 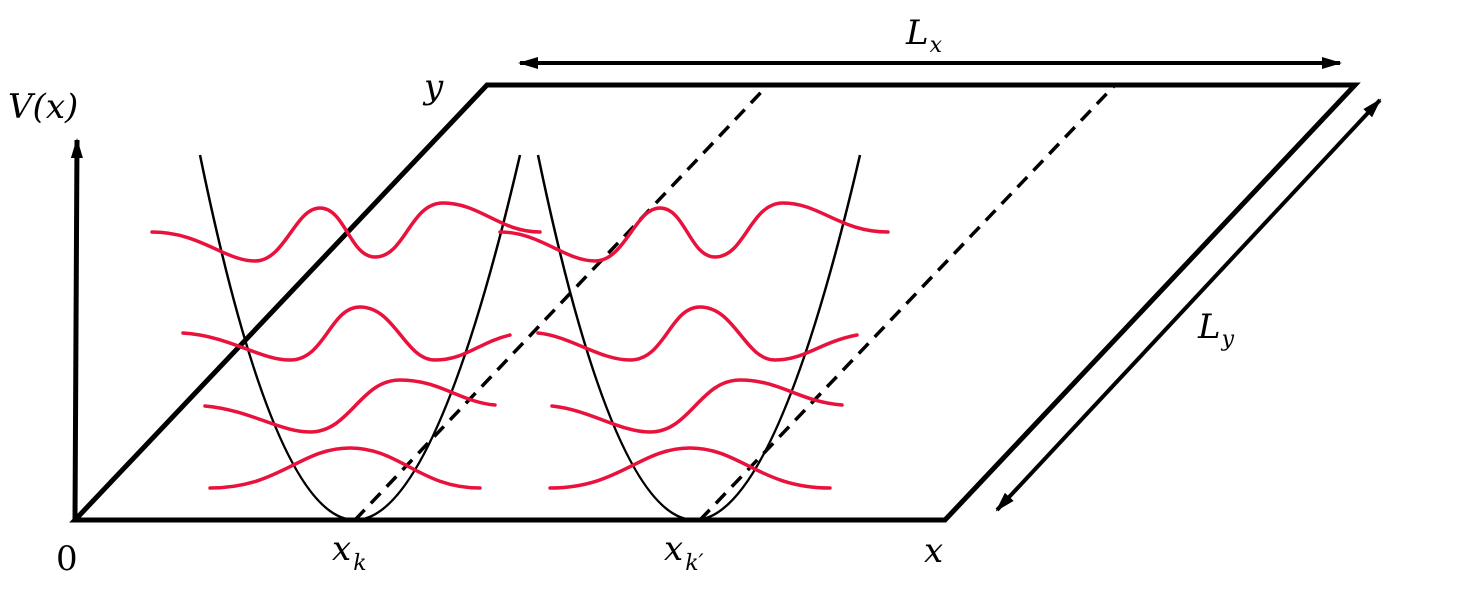 What do you see at coordinates (76, 329) in the screenshot?
I see `potential-axis-arrow` at bounding box center [76, 329].